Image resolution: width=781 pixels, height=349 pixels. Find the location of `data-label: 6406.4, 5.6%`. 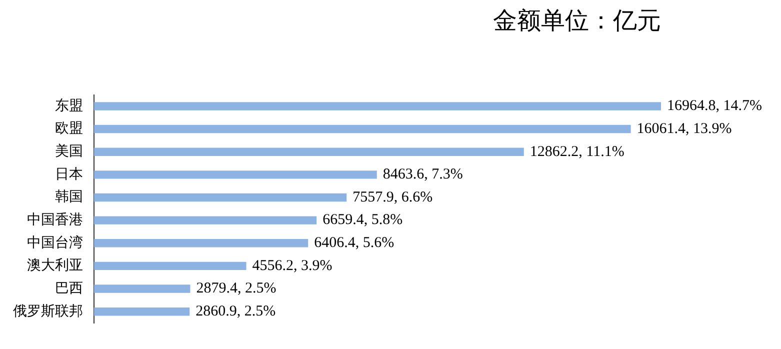

data-label: 6406.4, 5.6% is located at coordinates (354, 243).